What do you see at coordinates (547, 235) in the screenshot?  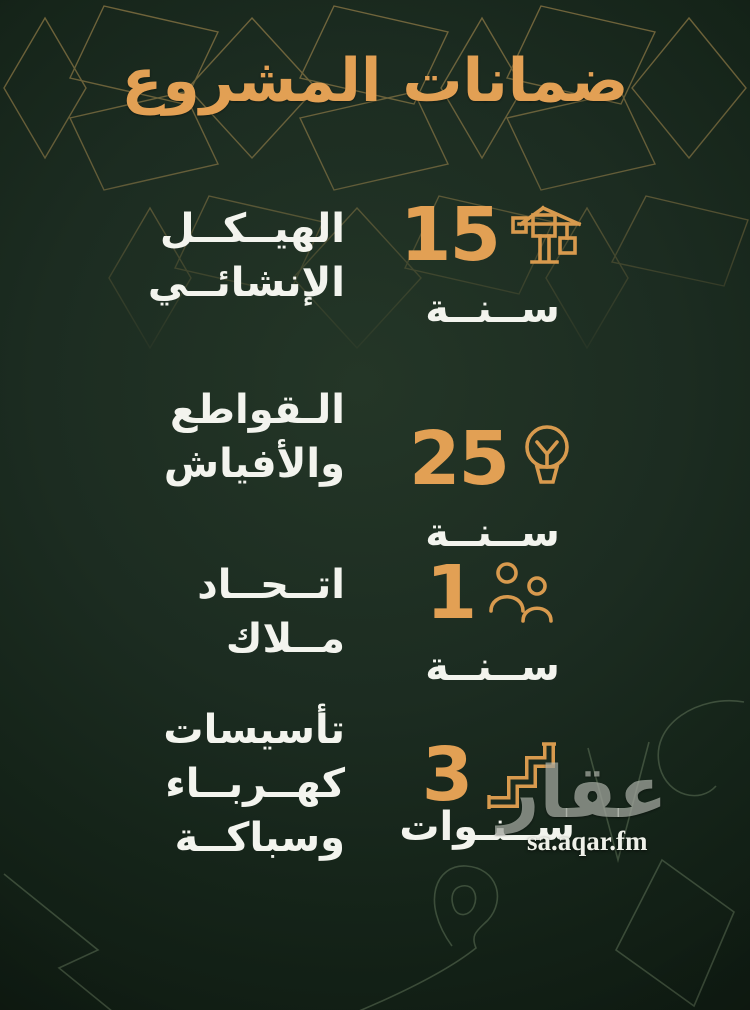 I see `crane-icon` at bounding box center [547, 235].